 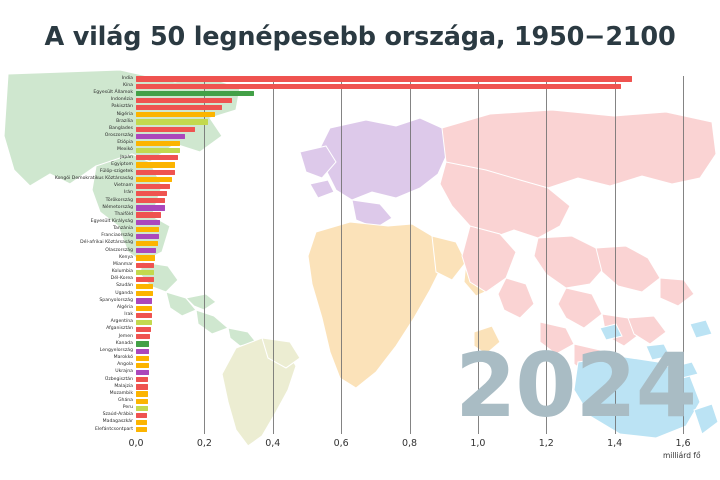 I want to click on bar-row: Vietnam, so click(x=398, y=186).